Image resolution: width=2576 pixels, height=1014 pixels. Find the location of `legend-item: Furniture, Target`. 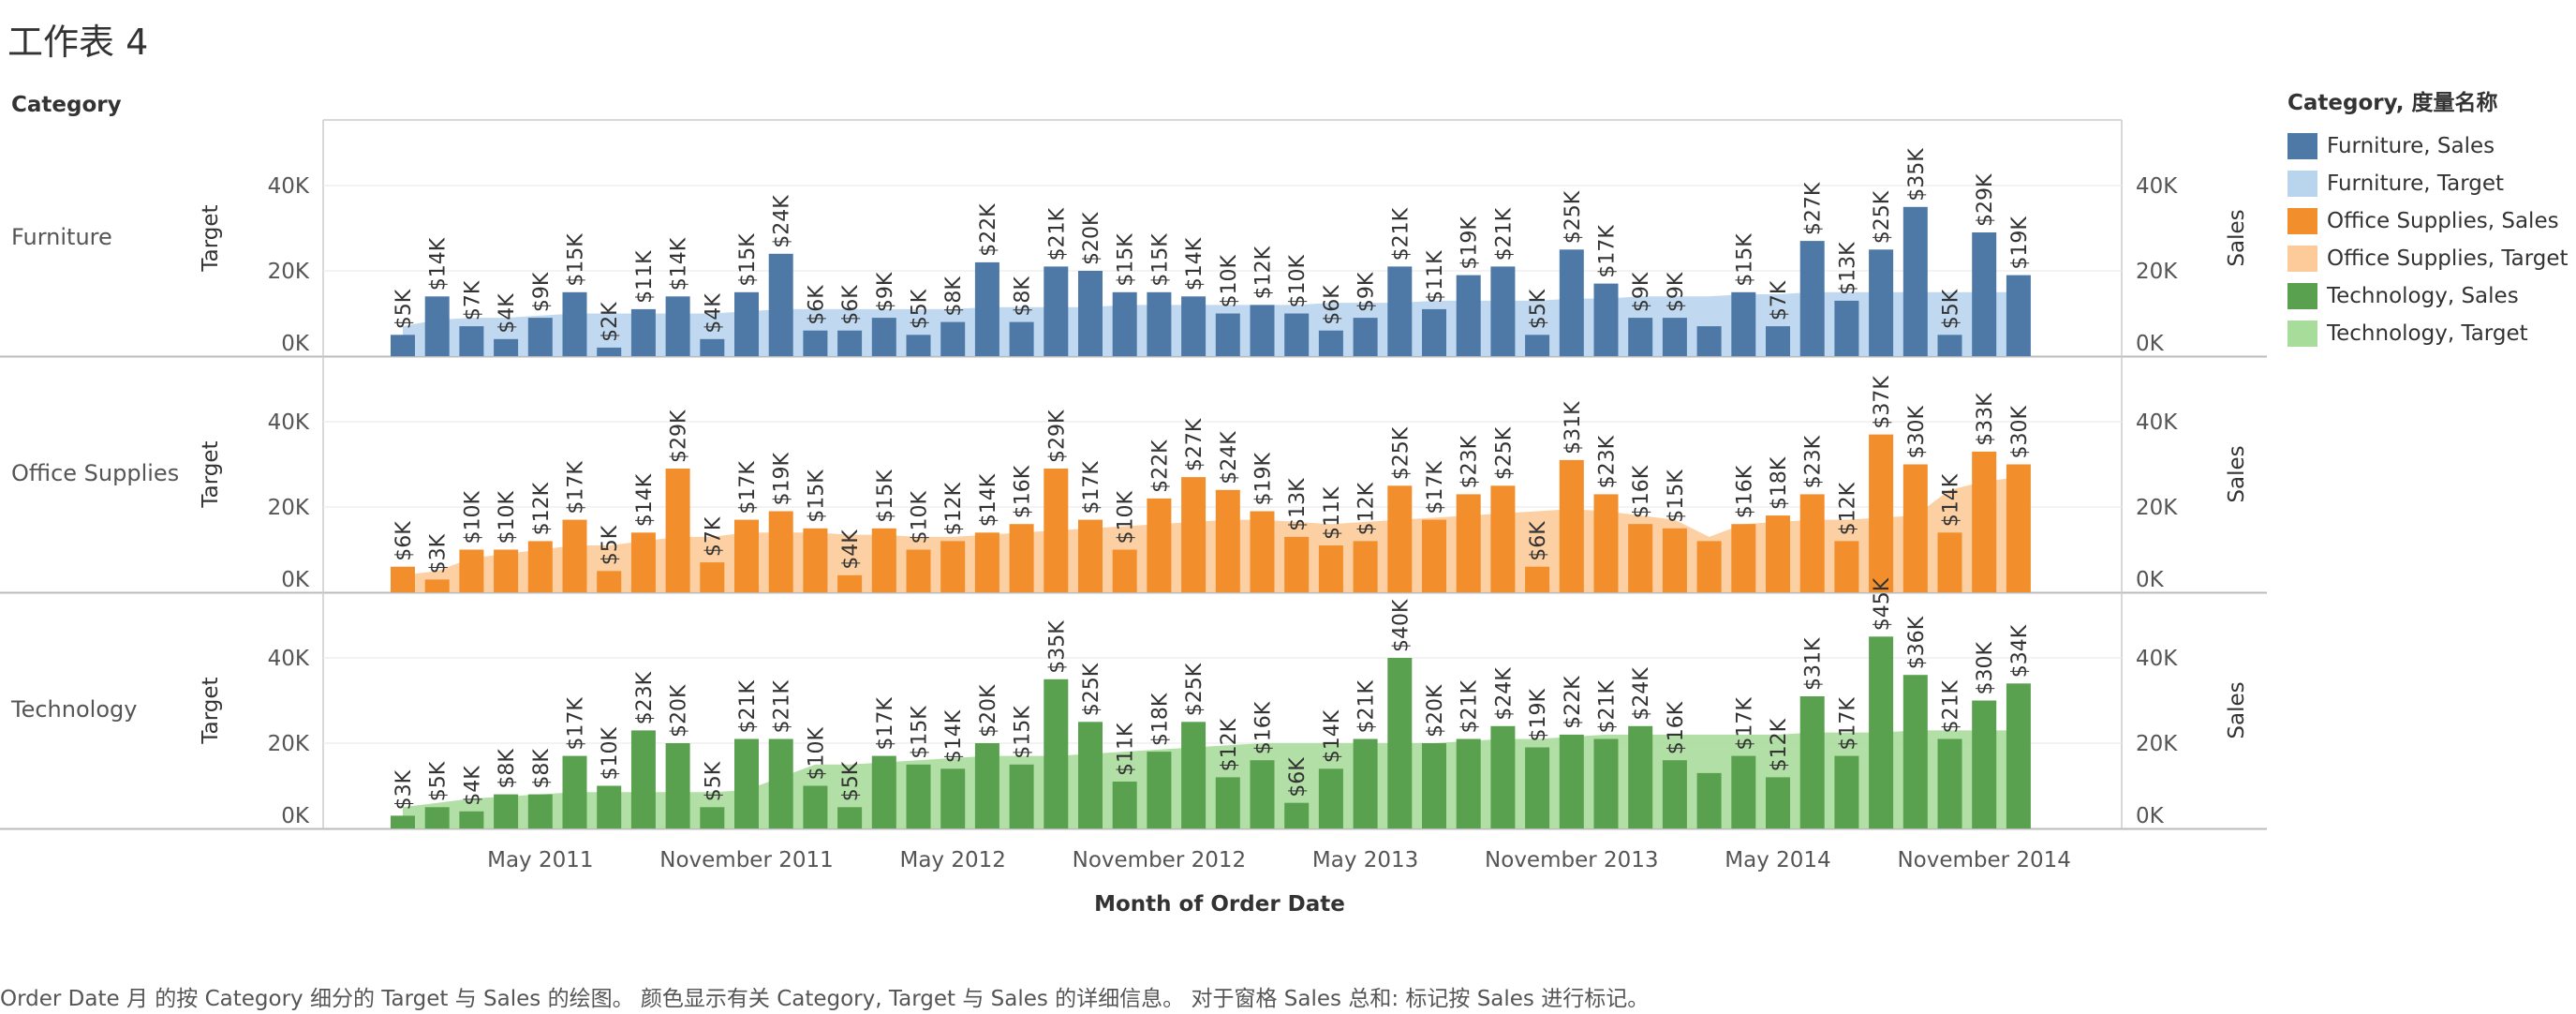

legend-item: Furniture, Target is located at coordinates (2428, 183).